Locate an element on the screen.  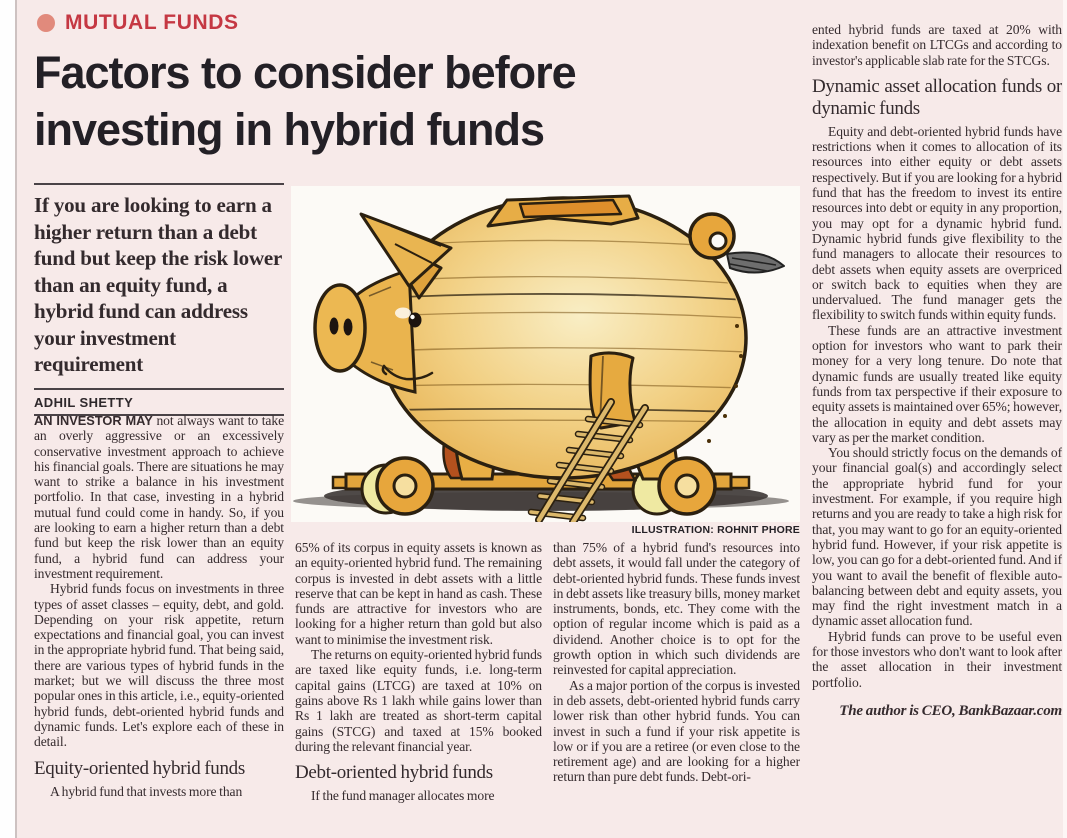
illustration-credit: ILLUSTRATION: ROHNIT PHORE is located at coordinates (715, 530).